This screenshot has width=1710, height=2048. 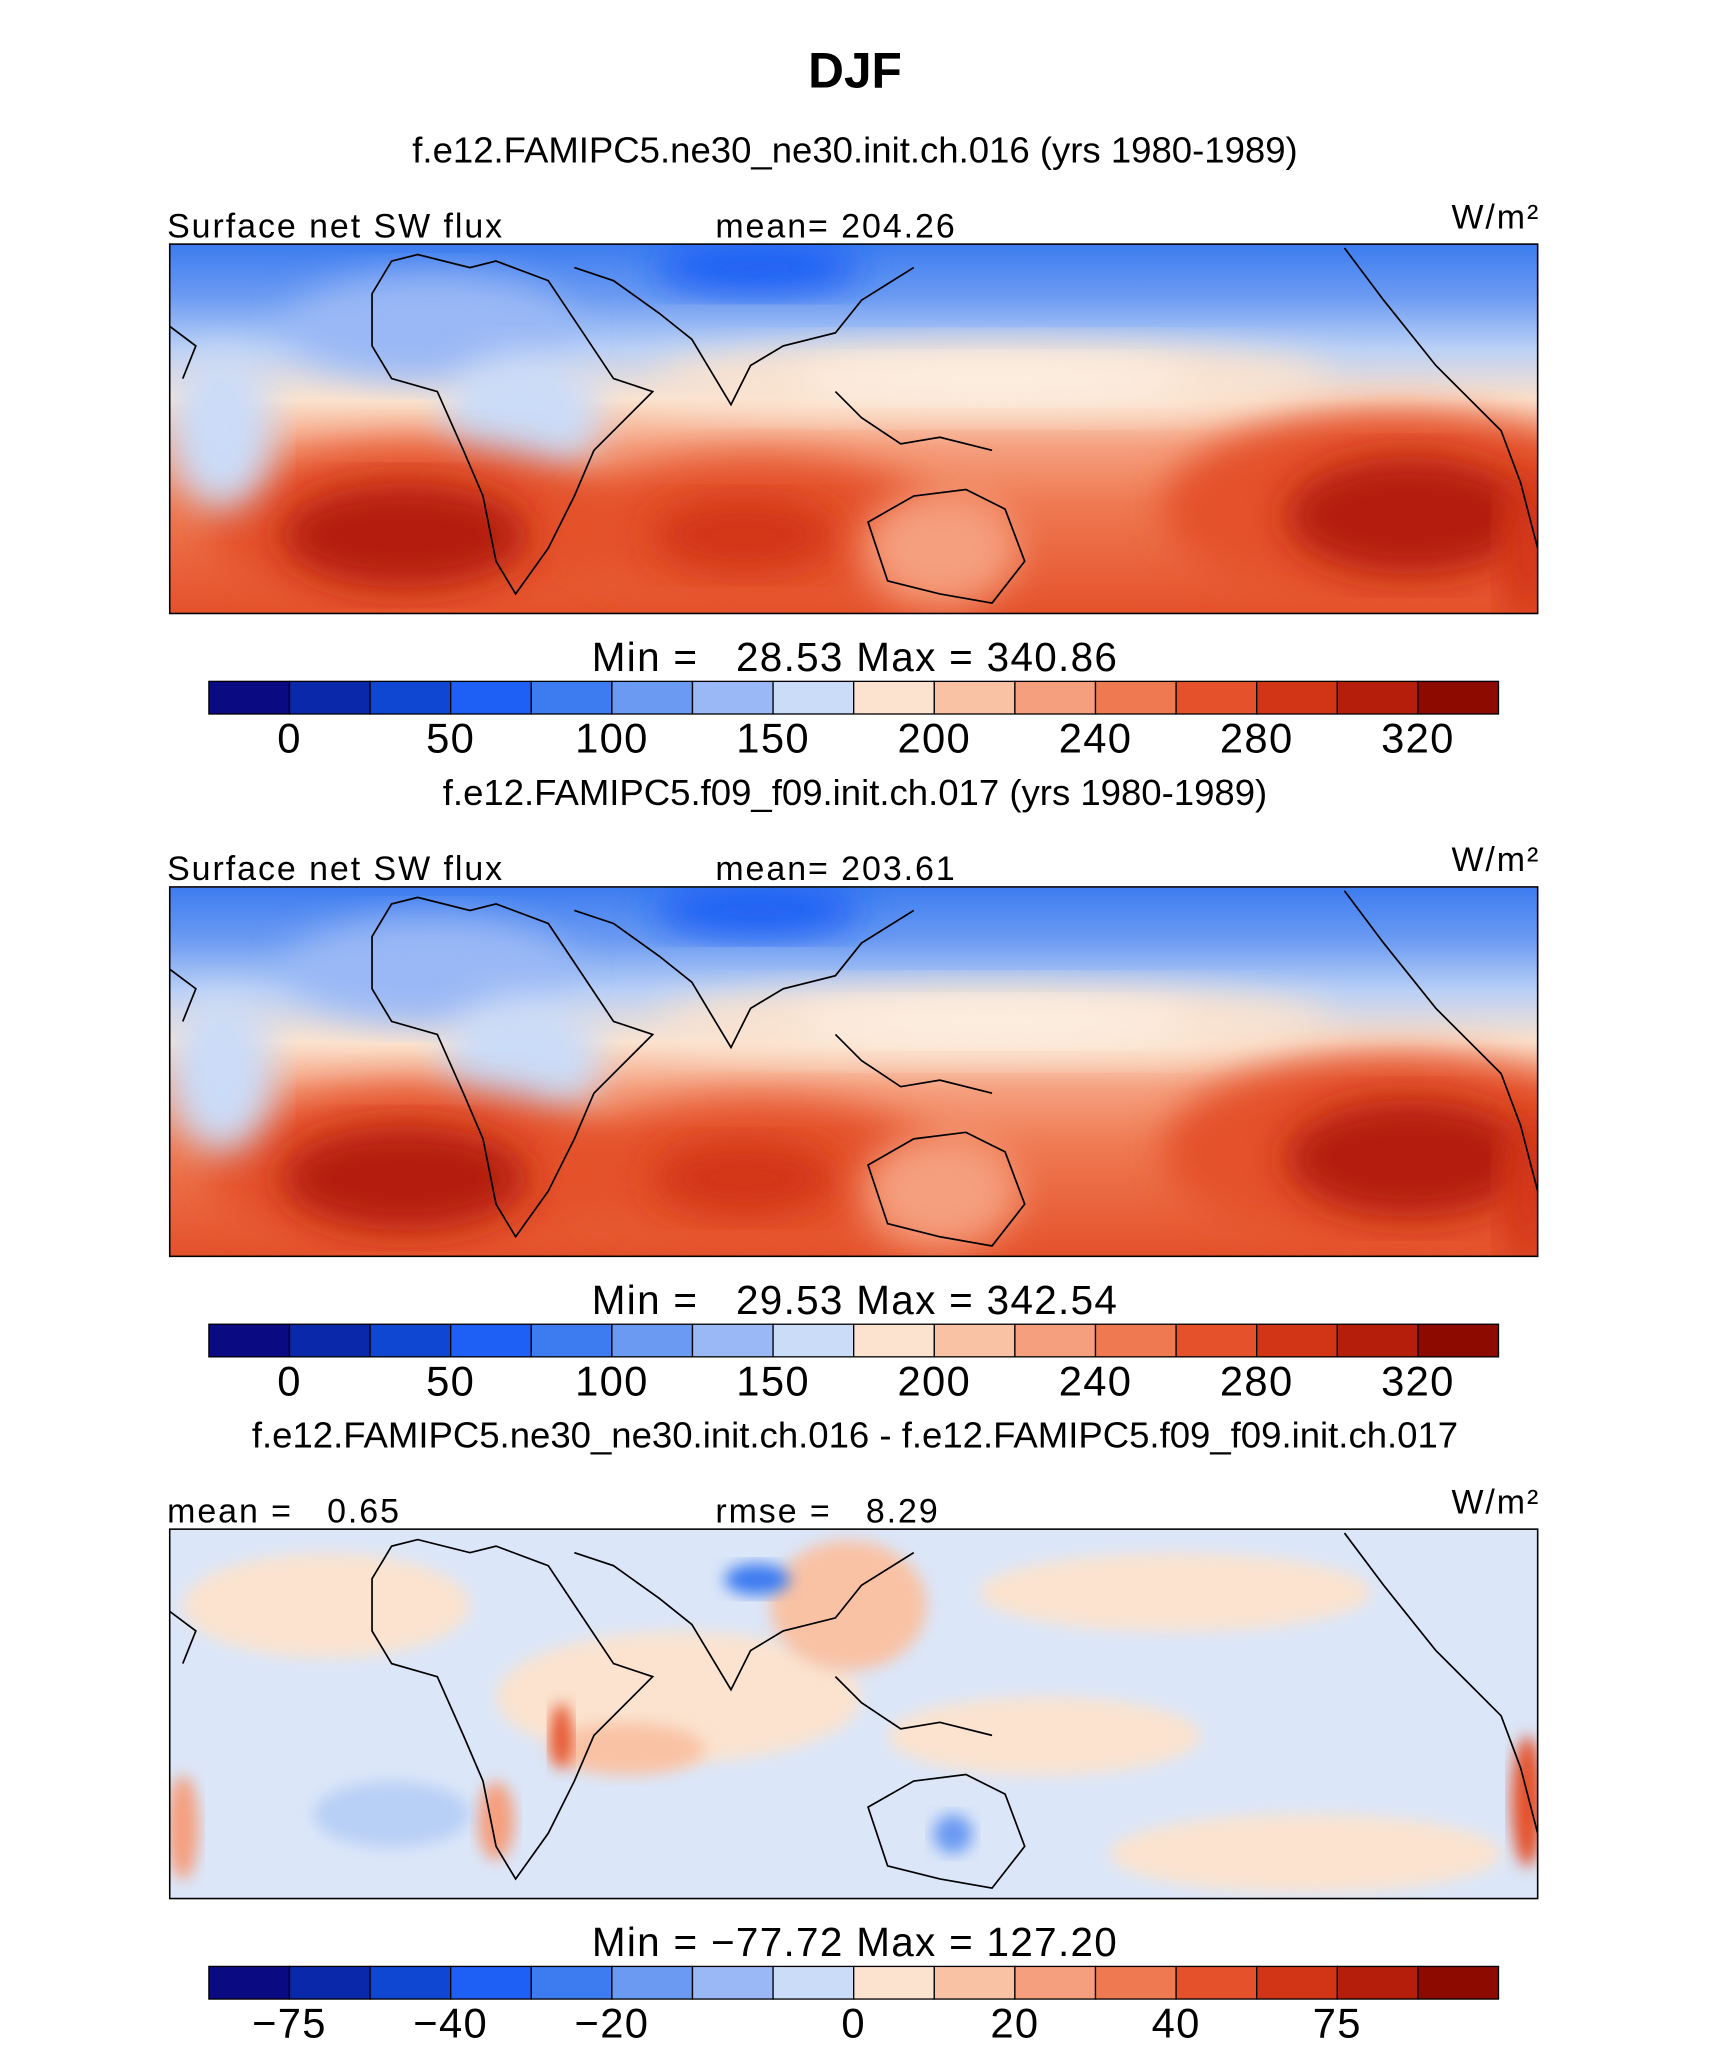 What do you see at coordinates (1257, 1380) in the screenshot?
I see `colorbar-label: 280` at bounding box center [1257, 1380].